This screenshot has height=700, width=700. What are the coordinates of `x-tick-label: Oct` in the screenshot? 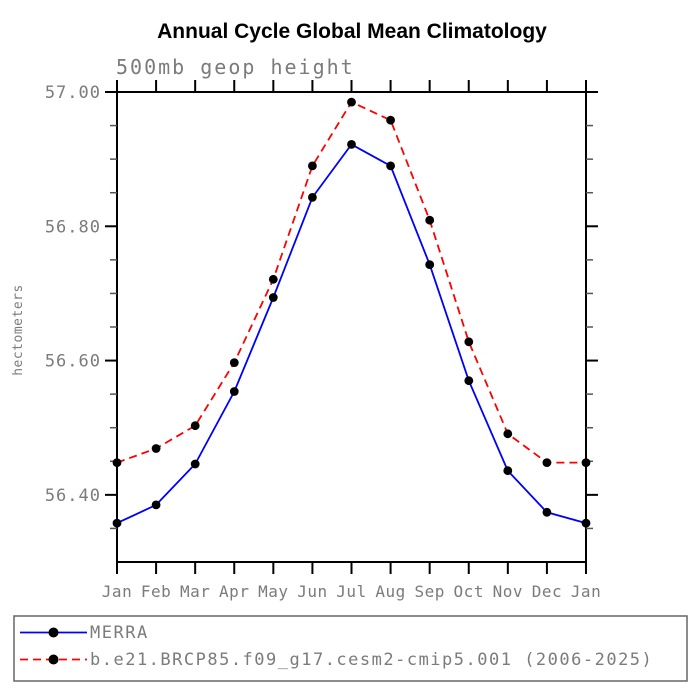 It's located at (469, 591).